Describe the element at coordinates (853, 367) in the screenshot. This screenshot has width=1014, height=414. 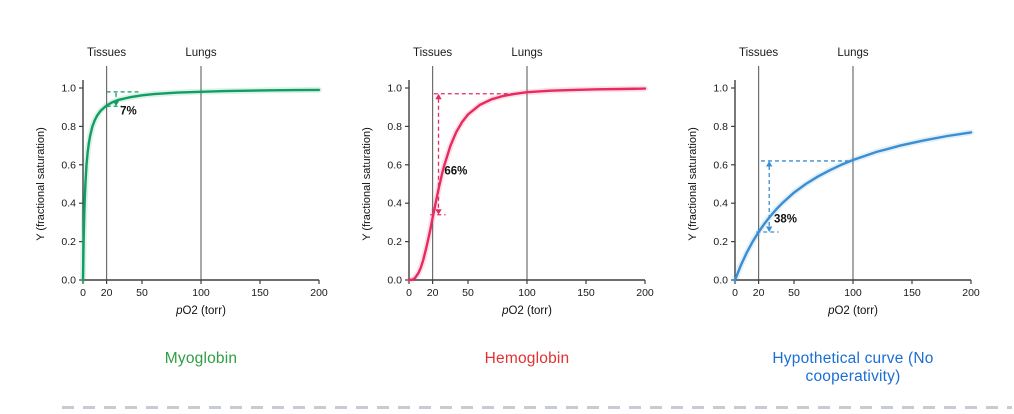
I see `chart-caption-hypothetical: Hypothetical curve (No cooperativity)` at that location.